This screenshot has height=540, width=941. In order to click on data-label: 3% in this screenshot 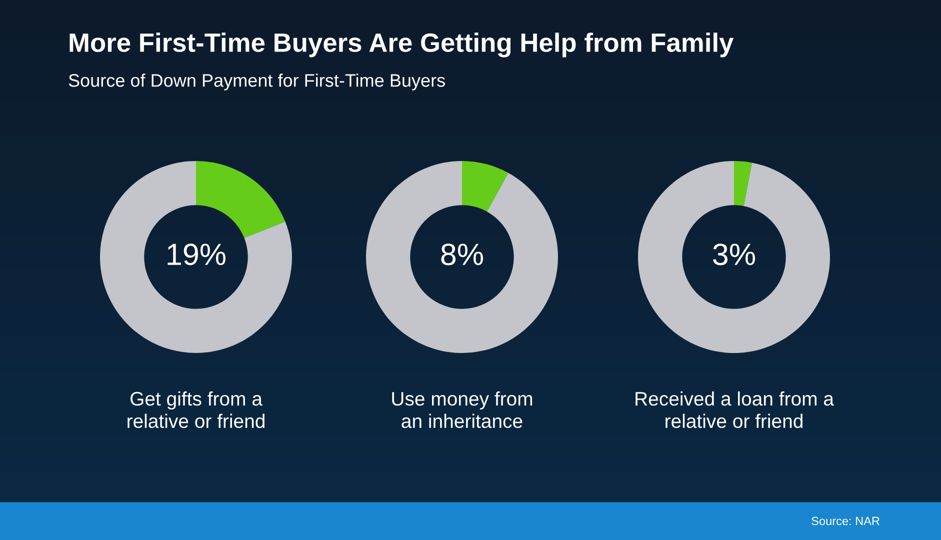, I will do `click(734, 255)`.